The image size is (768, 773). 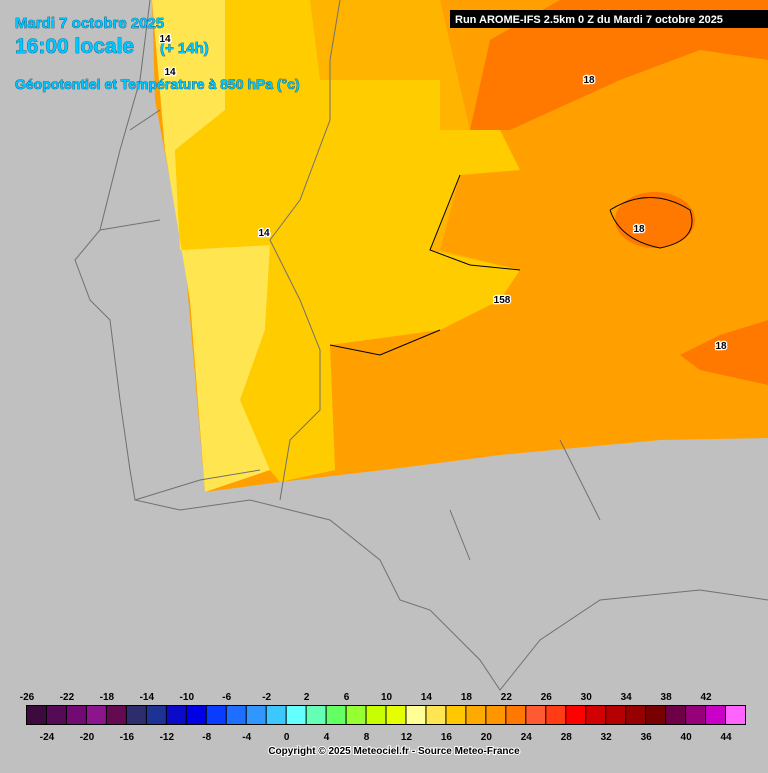 What do you see at coordinates (211, 246) in the screenshot?
I see `light-yellow-zone` at bounding box center [211, 246].